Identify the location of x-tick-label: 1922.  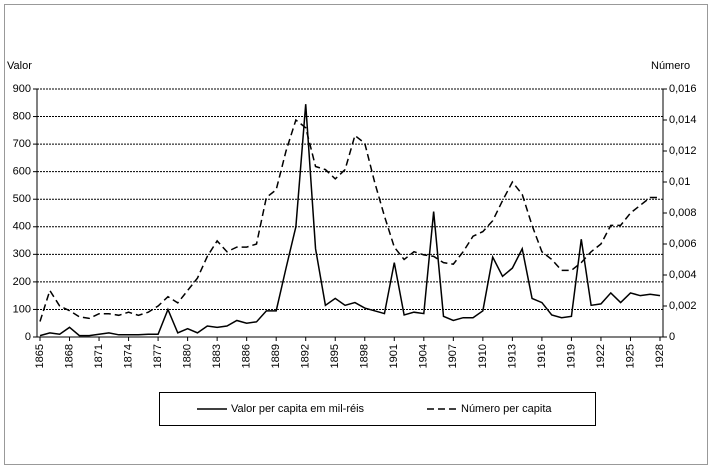
(601, 356).